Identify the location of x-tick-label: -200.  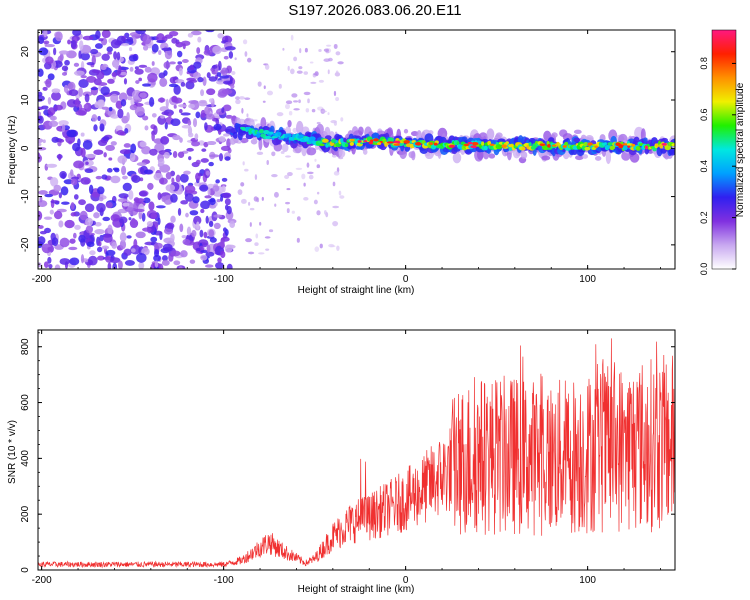
(42, 279).